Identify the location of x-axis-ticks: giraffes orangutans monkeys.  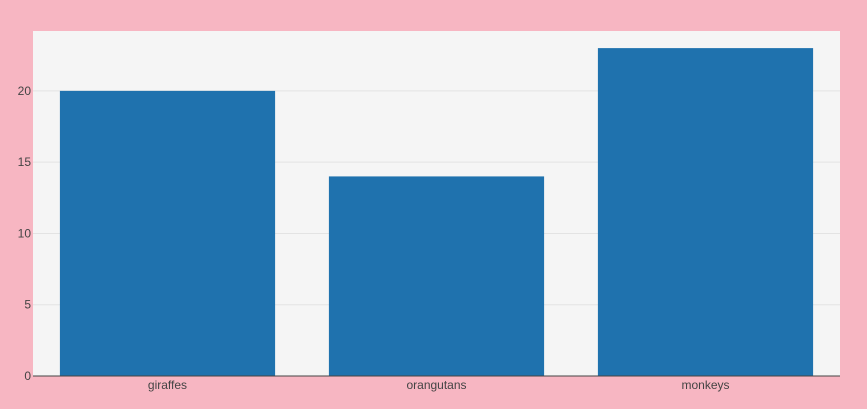
(439, 385).